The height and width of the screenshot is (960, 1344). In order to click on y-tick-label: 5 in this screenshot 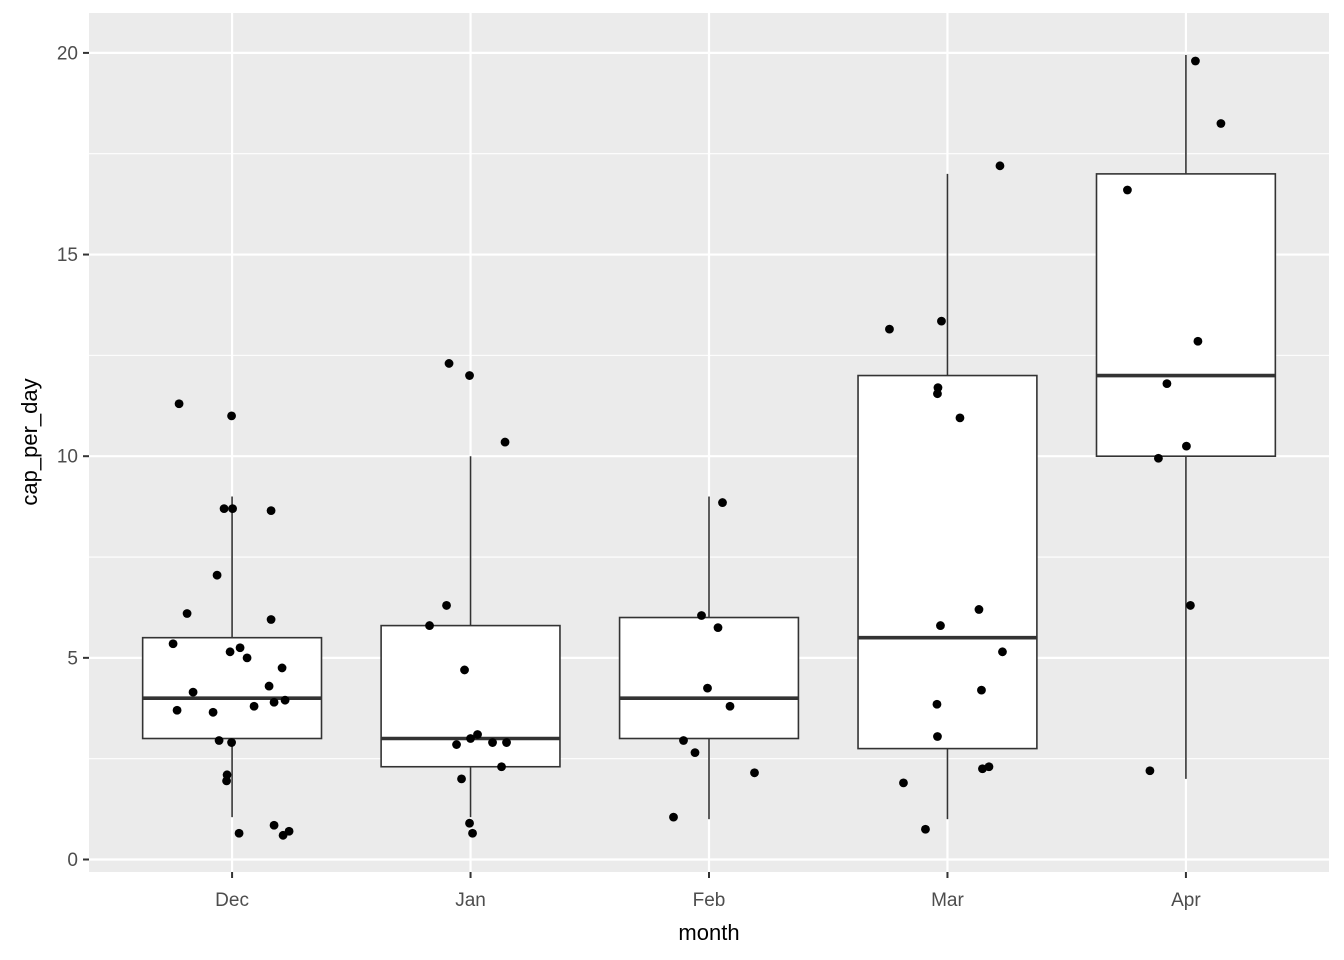, I will do `click(72, 658)`.